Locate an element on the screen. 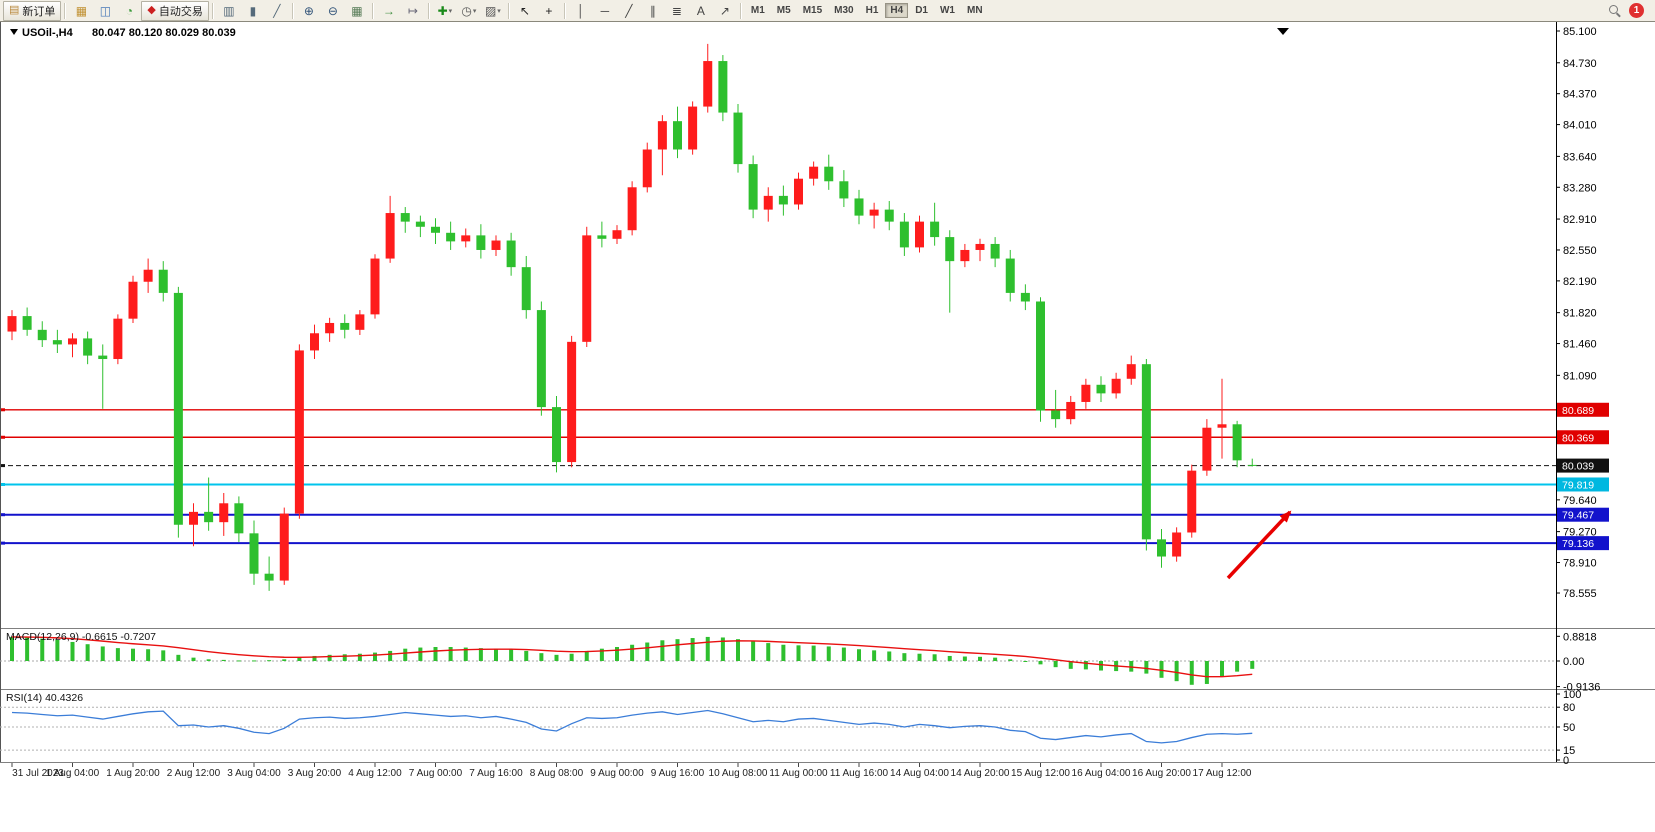 The height and width of the screenshot is (832, 1655). notification-badge: 1 is located at coordinates (1636, 10).